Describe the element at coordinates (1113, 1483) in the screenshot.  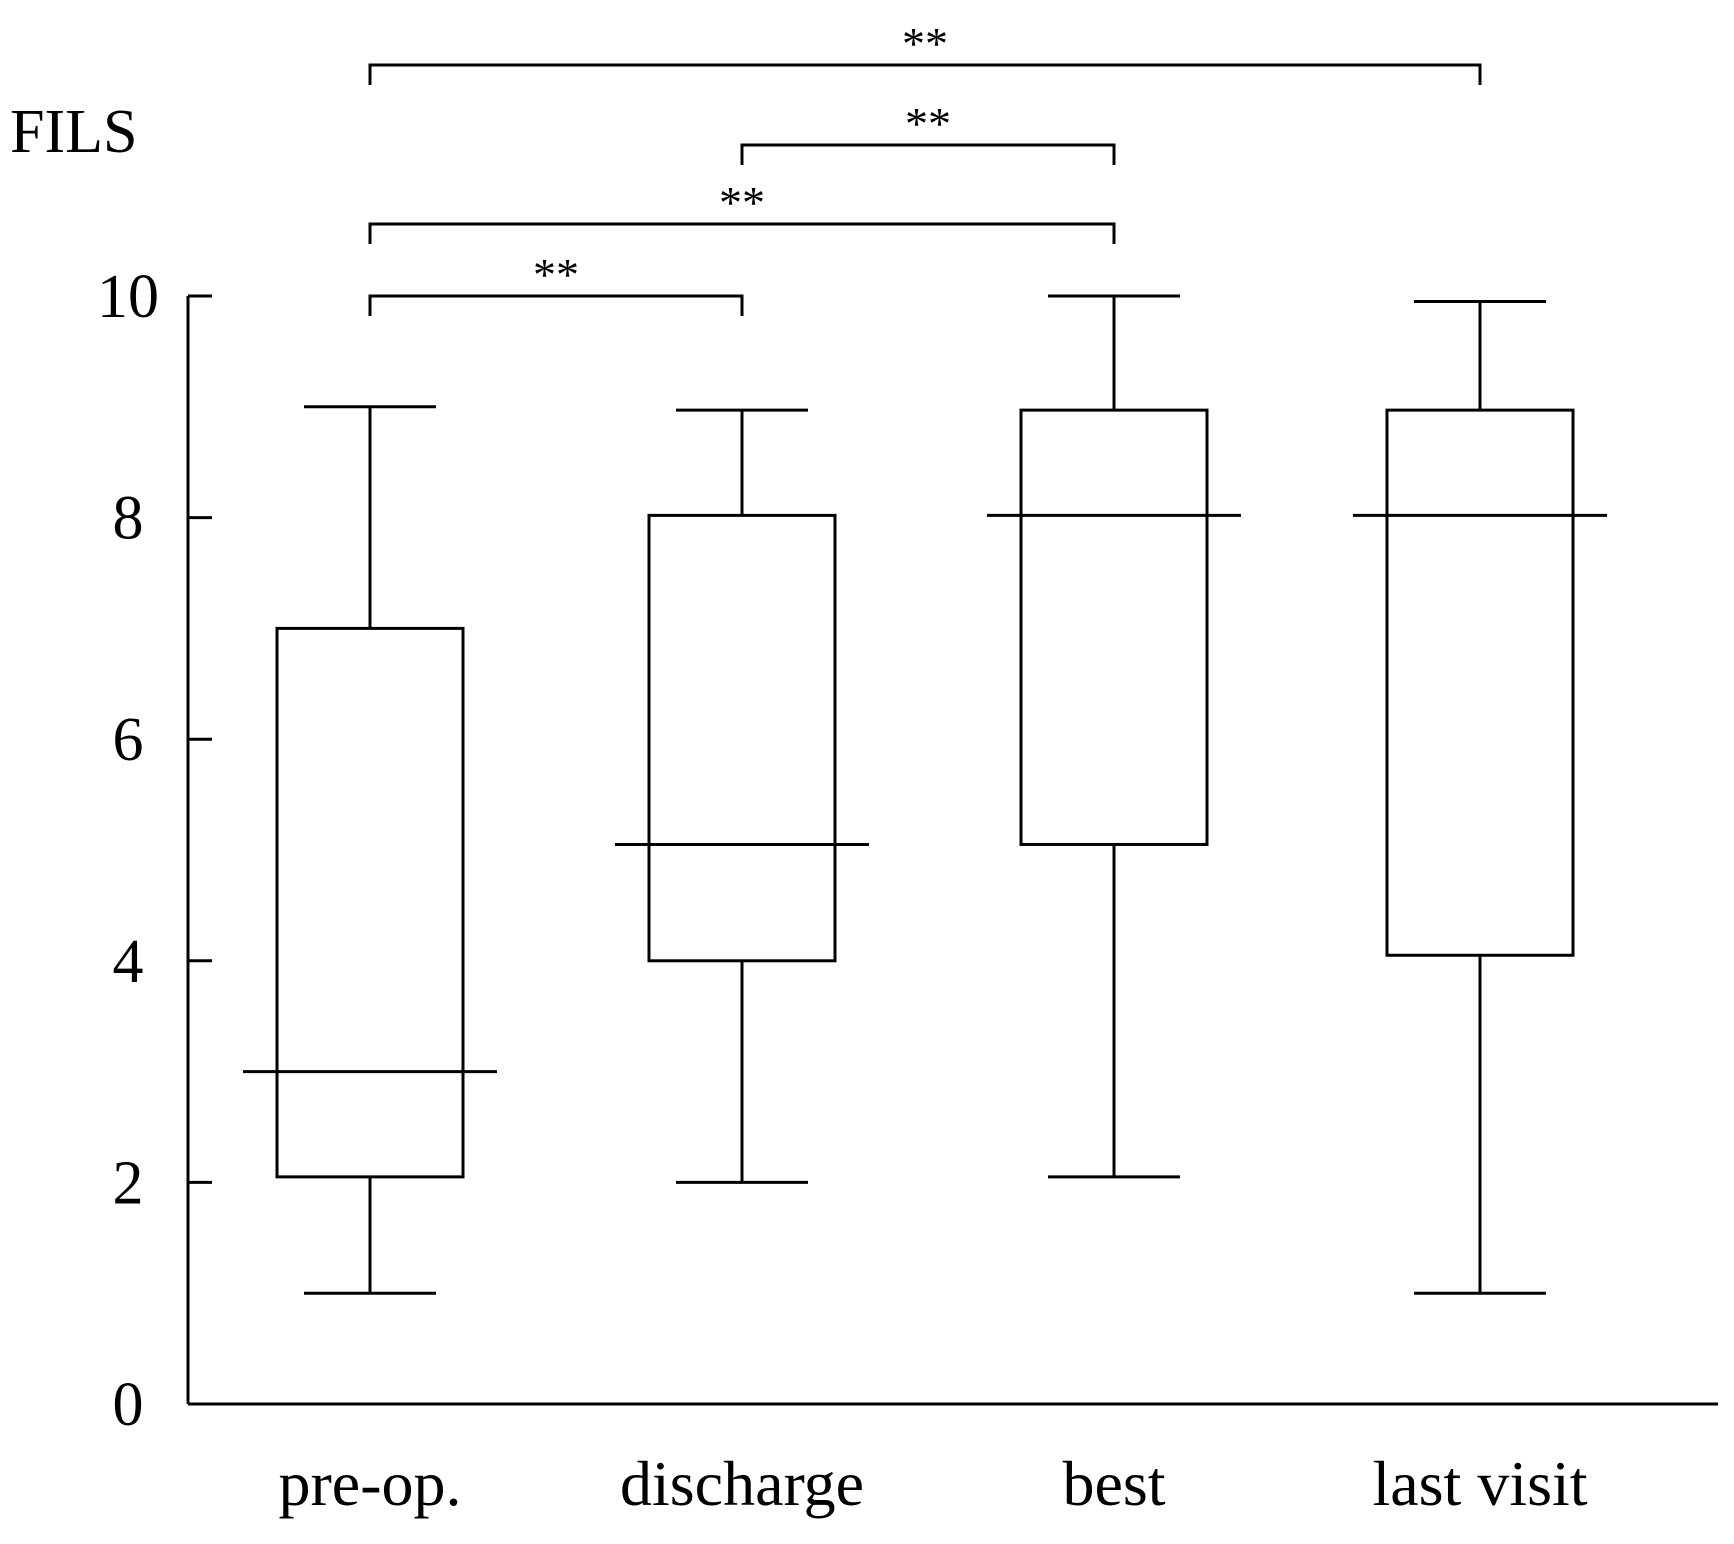
I see `category-label: best` at that location.